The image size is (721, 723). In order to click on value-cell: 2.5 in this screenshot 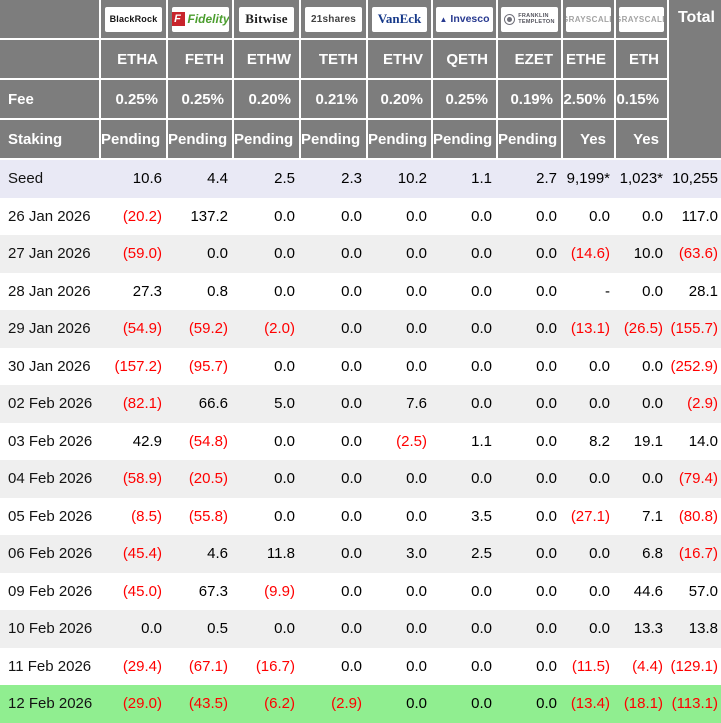, I will do `click(481, 554)`.